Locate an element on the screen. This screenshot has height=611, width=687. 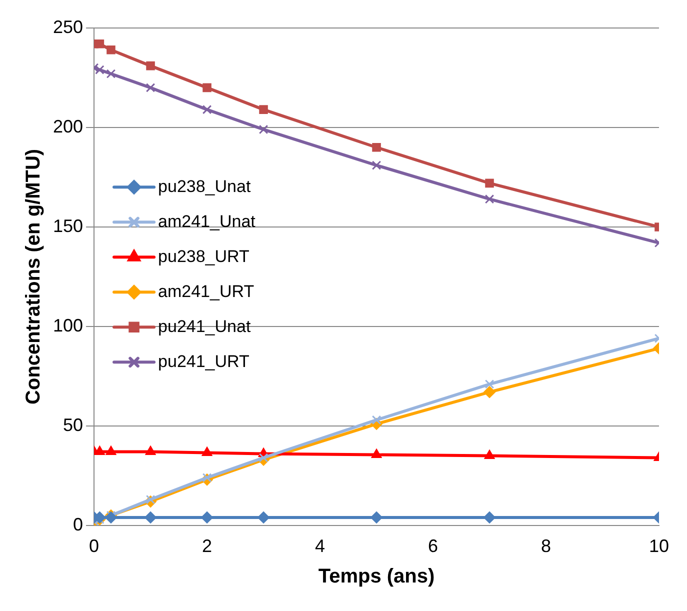
x-axis-title: Temps (ans) is located at coordinates (376, 577).